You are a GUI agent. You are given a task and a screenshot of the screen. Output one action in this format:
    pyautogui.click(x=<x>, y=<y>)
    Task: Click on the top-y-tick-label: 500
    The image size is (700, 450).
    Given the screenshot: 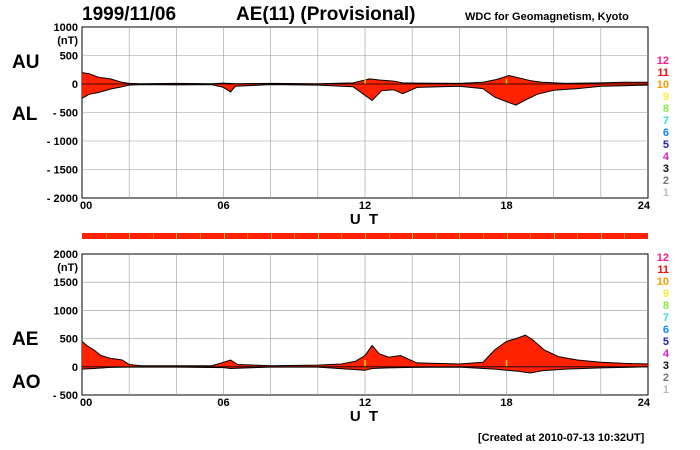 What is the action you would take?
    pyautogui.click(x=69, y=57)
    